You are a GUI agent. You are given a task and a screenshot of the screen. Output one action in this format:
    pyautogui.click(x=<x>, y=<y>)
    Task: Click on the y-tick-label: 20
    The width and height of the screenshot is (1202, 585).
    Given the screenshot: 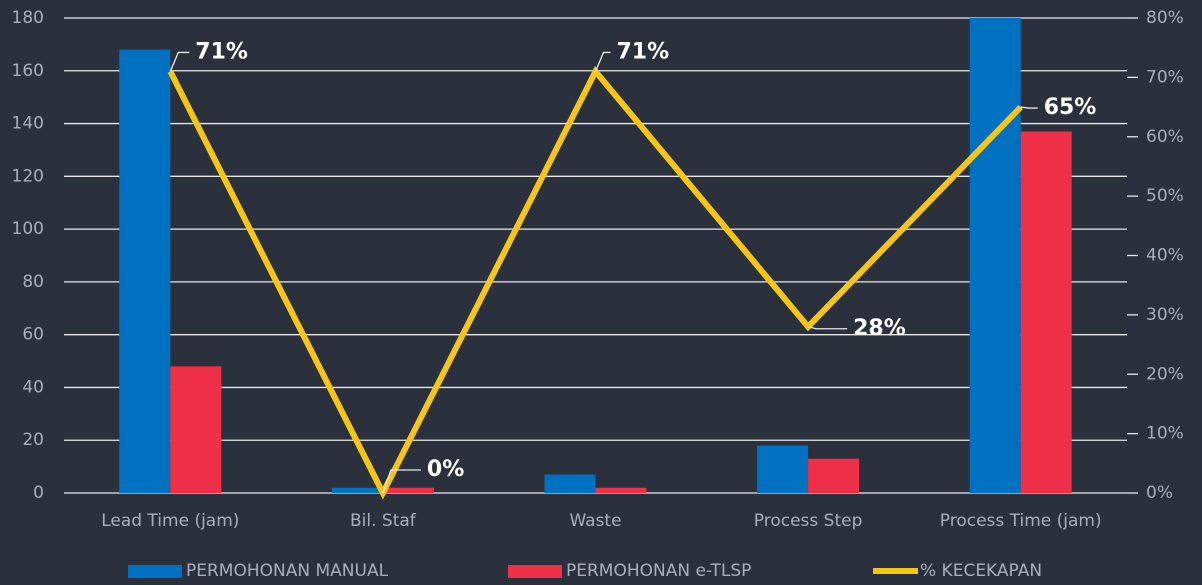 What is the action you would take?
    pyautogui.click(x=33, y=440)
    